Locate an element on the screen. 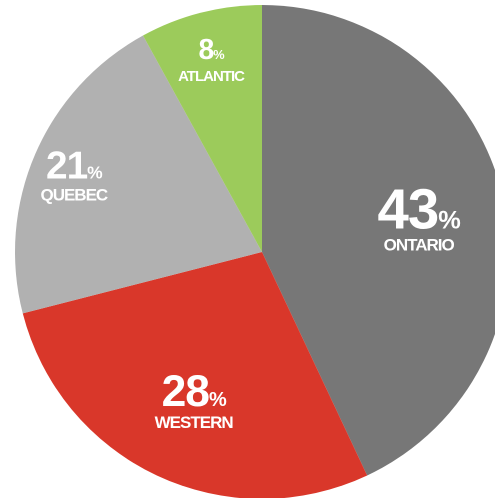 Image resolution: width=495 pixels, height=498 pixels. slice-category-label: QUEBEC is located at coordinates (73, 194).